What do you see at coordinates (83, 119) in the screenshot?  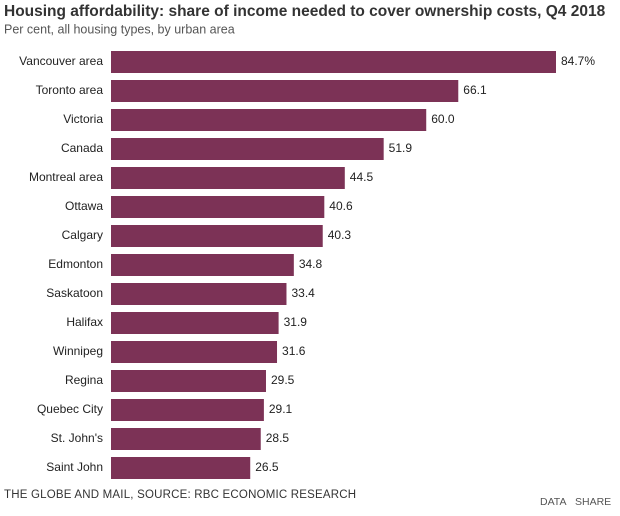 I see `category-label: Victoria` at bounding box center [83, 119].